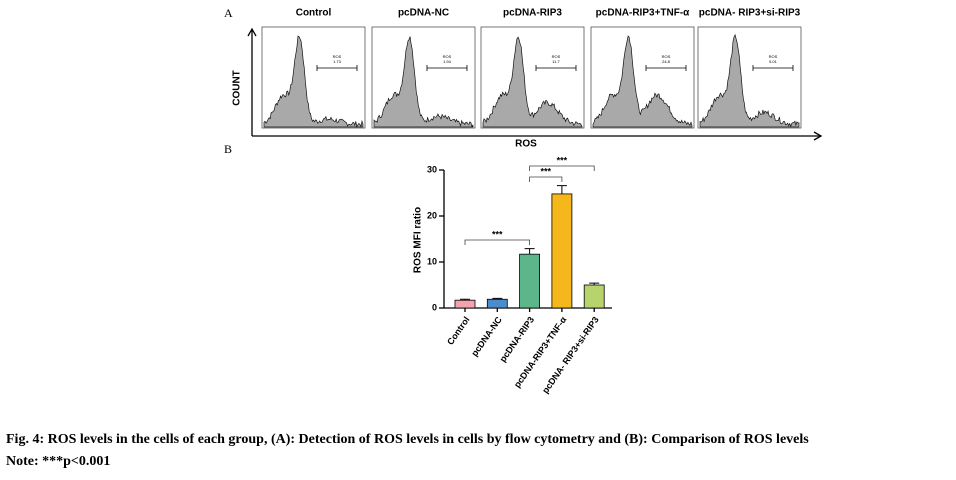 This screenshot has height=480, width=956. I want to click on x-tick-label: pcDNA- RIP3+si-RIP3, so click(570, 355).